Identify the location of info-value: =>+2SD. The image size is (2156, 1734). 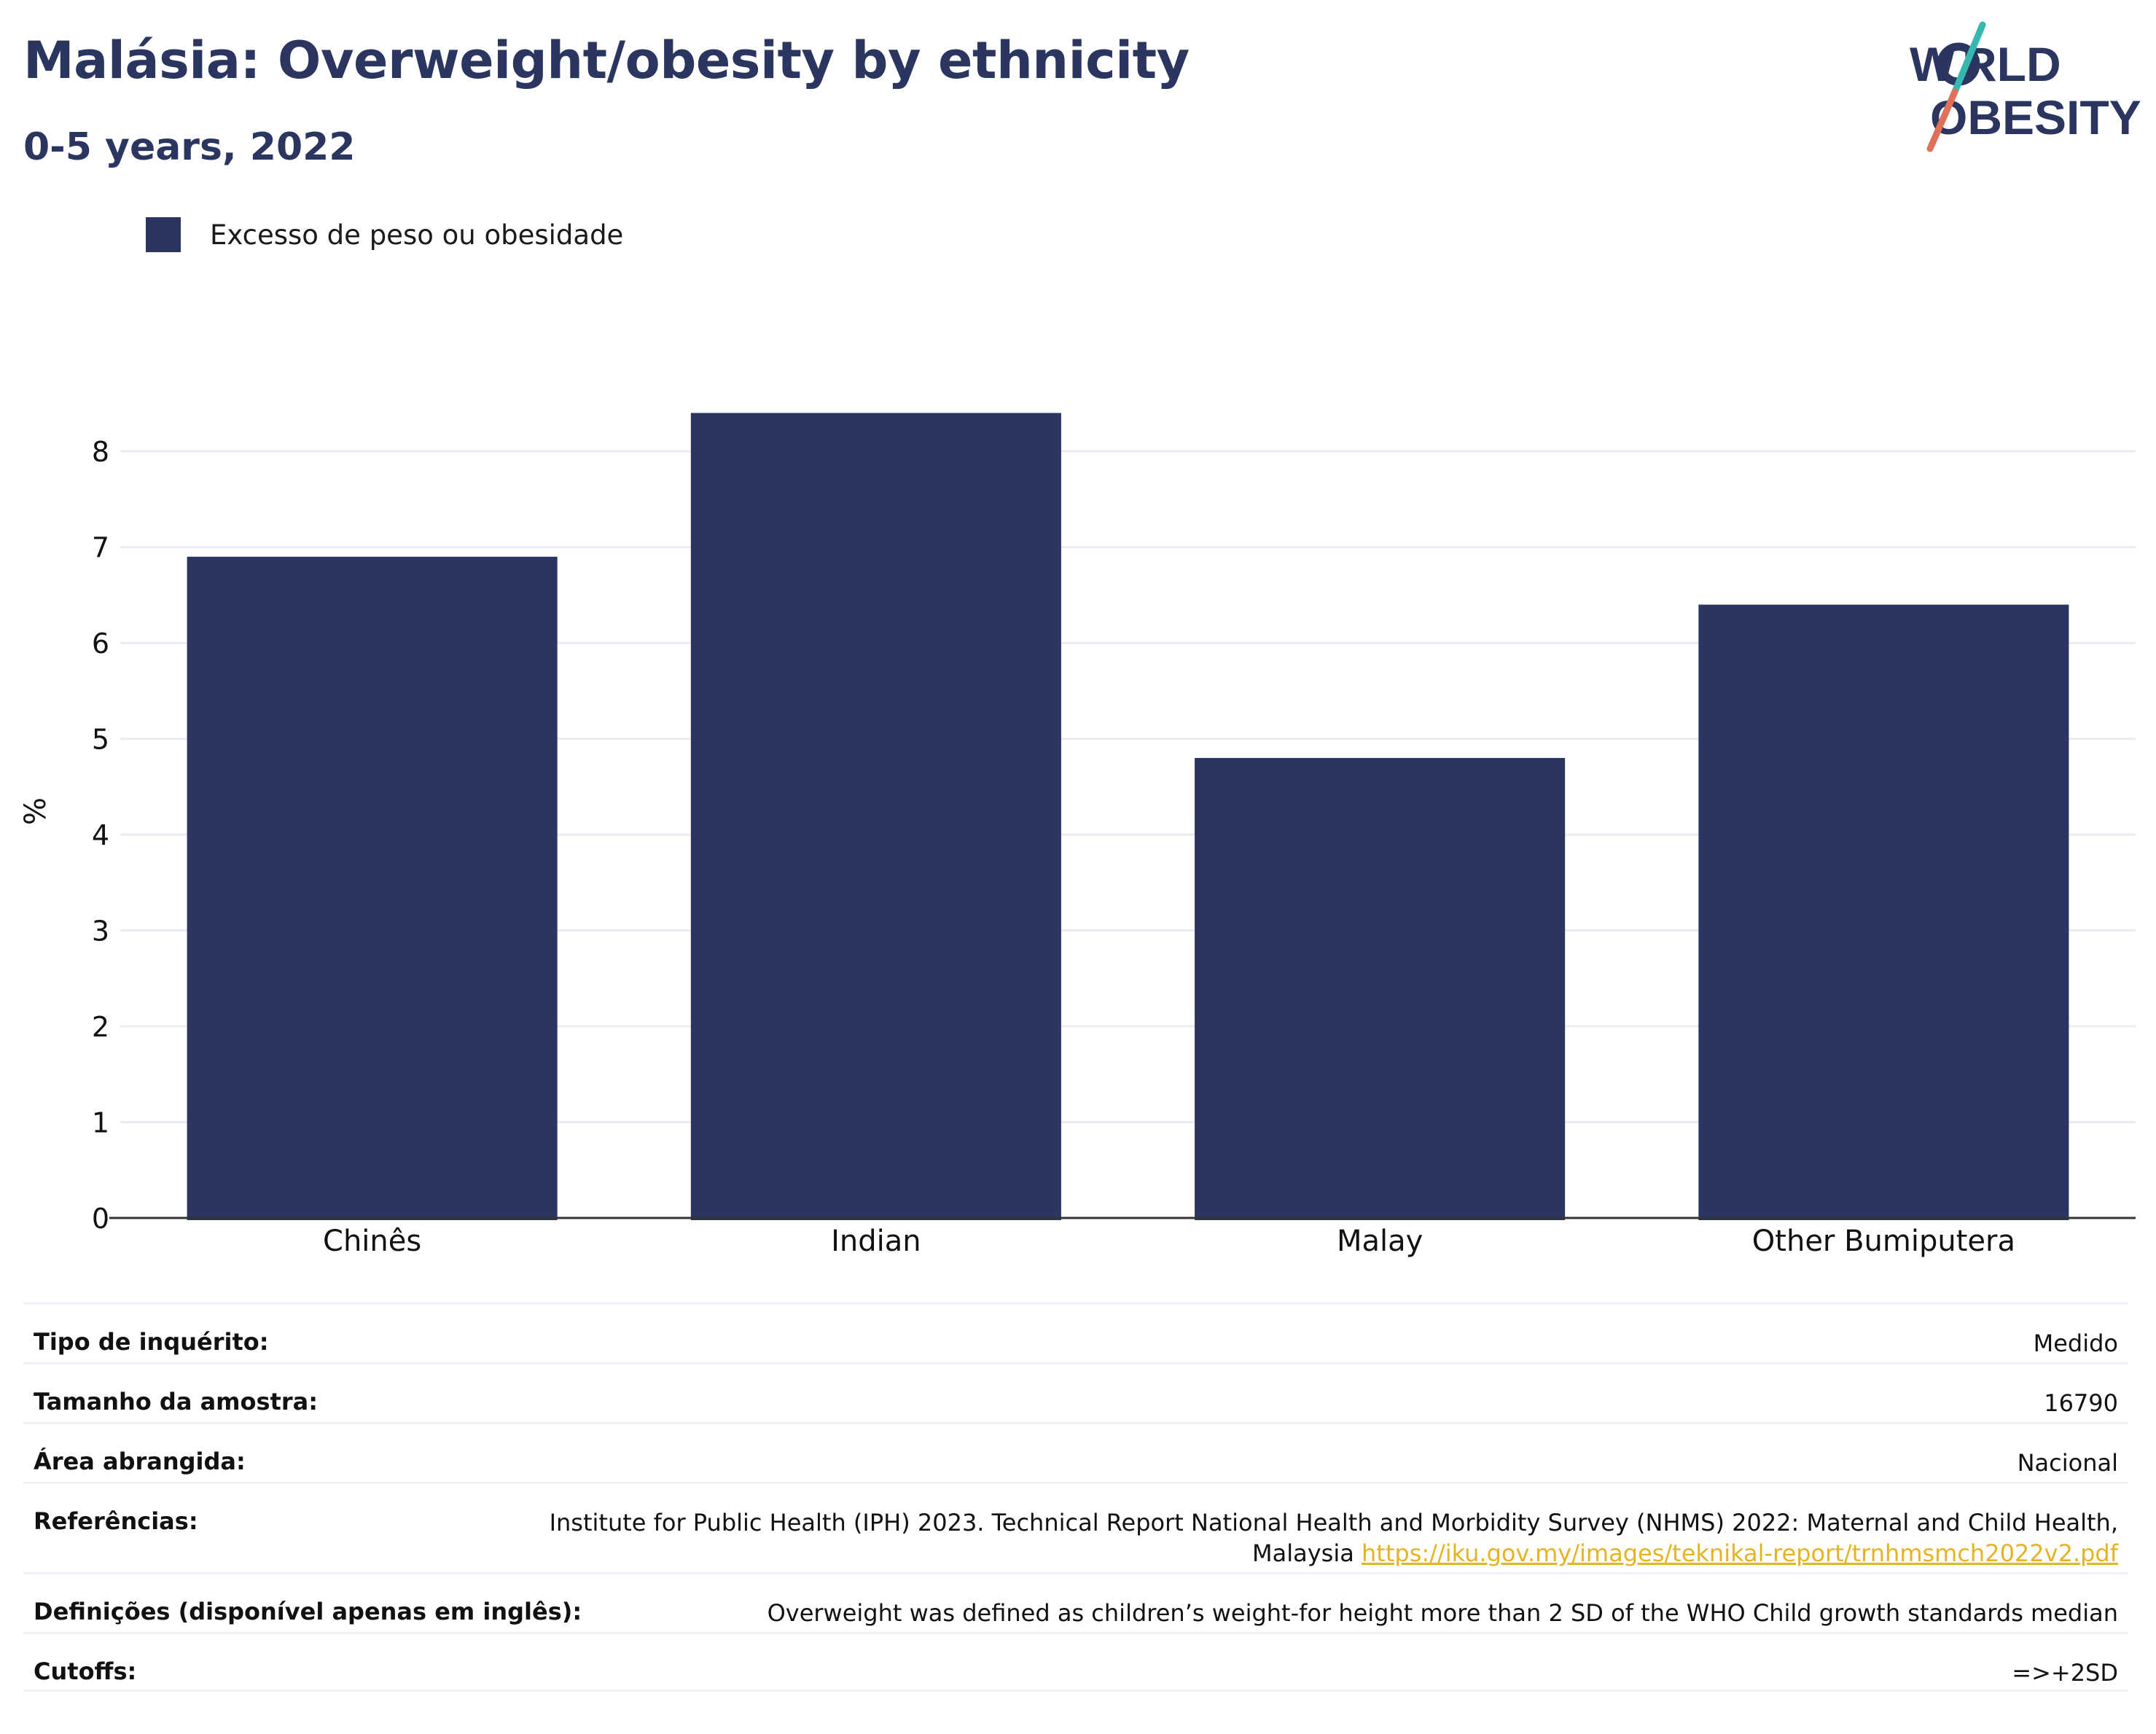
(2065, 1673).